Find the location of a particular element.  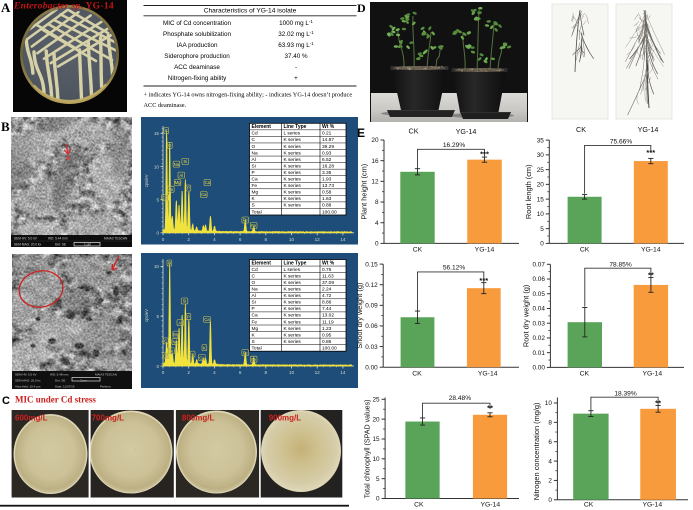

svg-text: 100.00 is located at coordinates (329, 348).